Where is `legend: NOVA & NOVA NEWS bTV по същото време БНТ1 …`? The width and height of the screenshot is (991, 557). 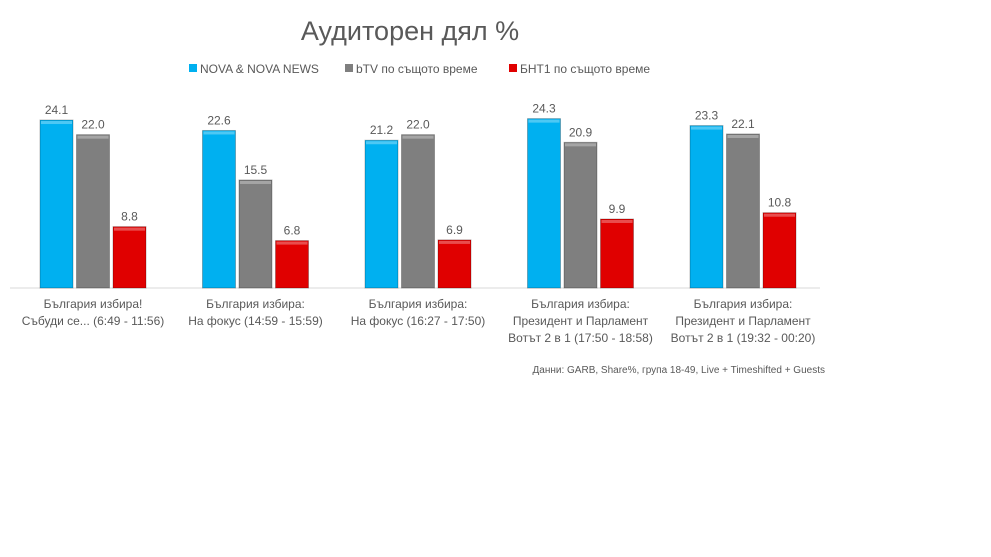 legend: NOVA & NOVA NEWS bTV по същото време БНТ1 … is located at coordinates (419, 69).